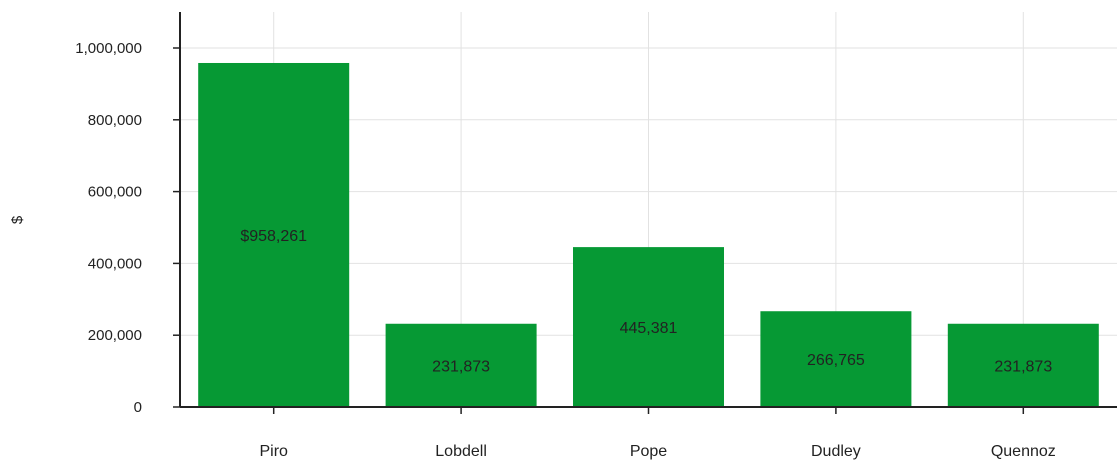  I want to click on data-label-piro: $958,261, so click(273, 236).